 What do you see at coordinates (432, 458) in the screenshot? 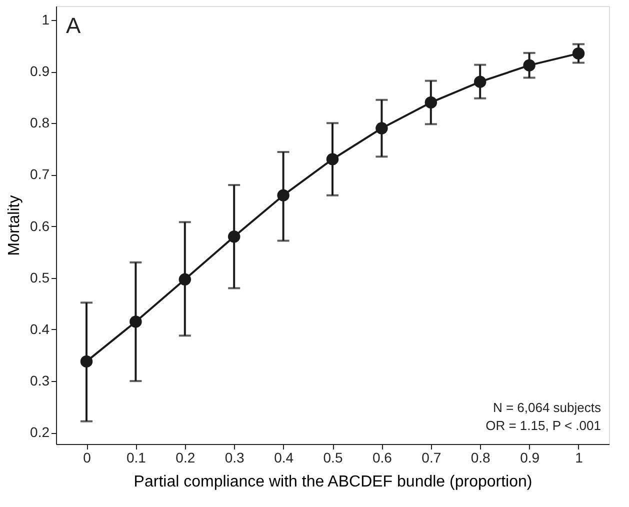
I see `x-tick-label: 0.7` at bounding box center [432, 458].